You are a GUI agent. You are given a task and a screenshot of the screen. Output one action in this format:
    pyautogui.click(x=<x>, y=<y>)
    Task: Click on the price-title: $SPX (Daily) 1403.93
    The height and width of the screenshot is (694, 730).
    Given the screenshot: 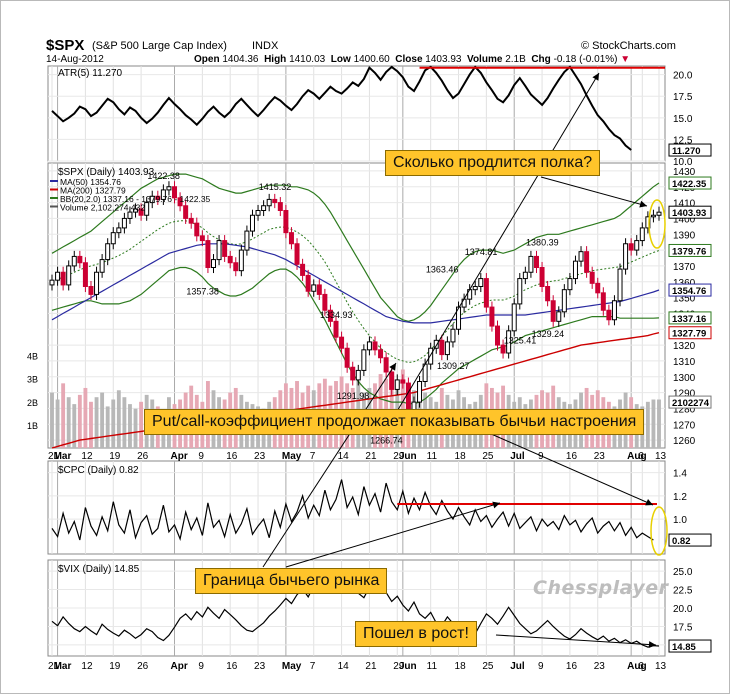 What is the action you would take?
    pyautogui.click(x=106, y=172)
    